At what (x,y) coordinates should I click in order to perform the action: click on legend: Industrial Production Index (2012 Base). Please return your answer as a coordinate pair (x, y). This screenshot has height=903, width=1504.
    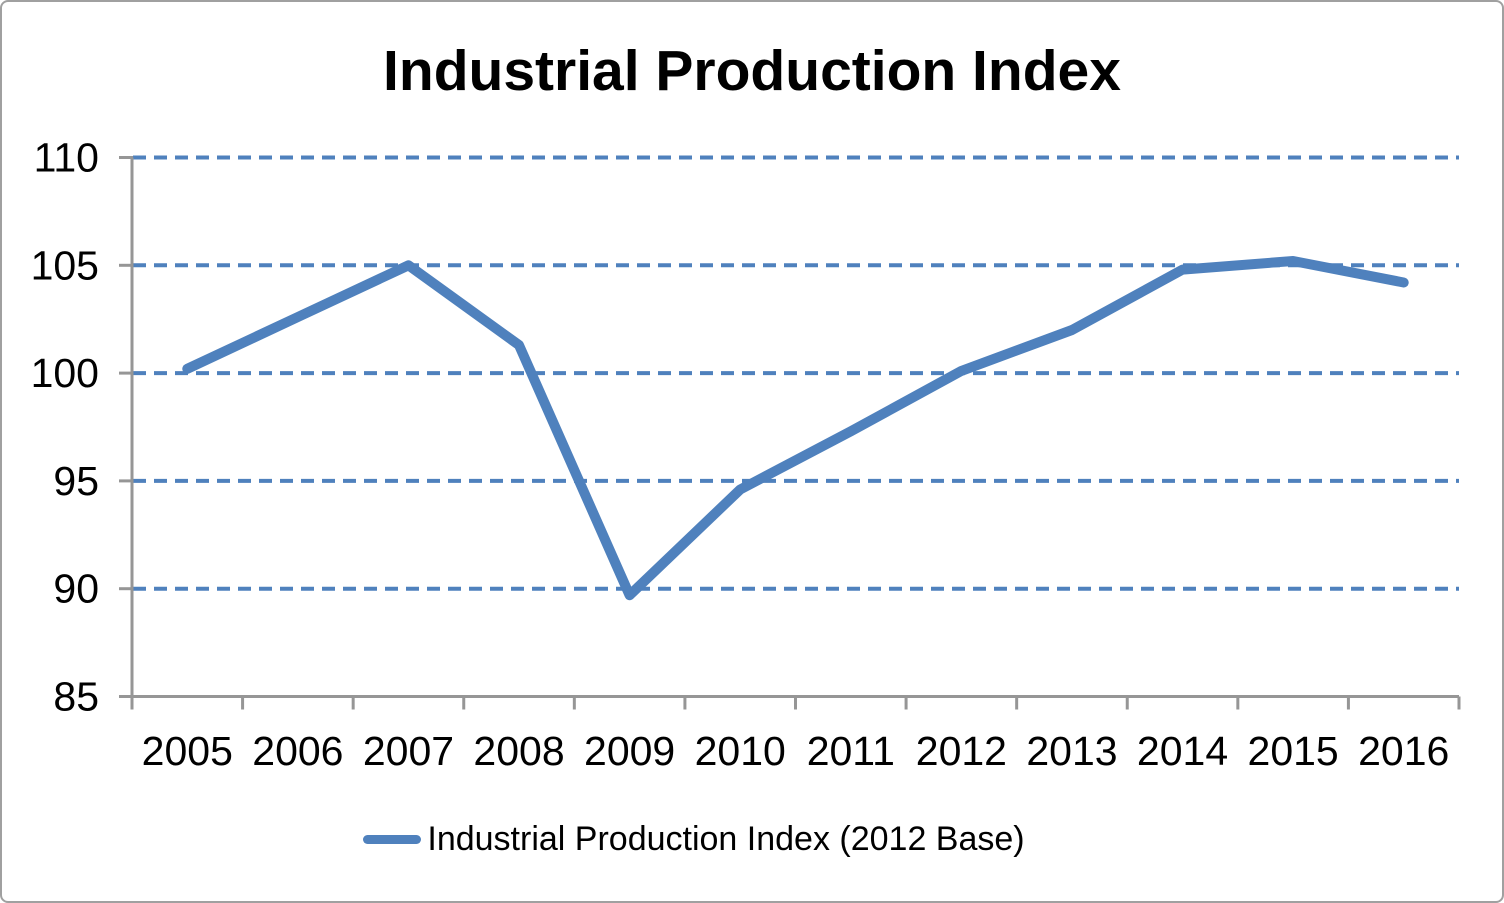
    Looking at the image, I should click on (723, 839).